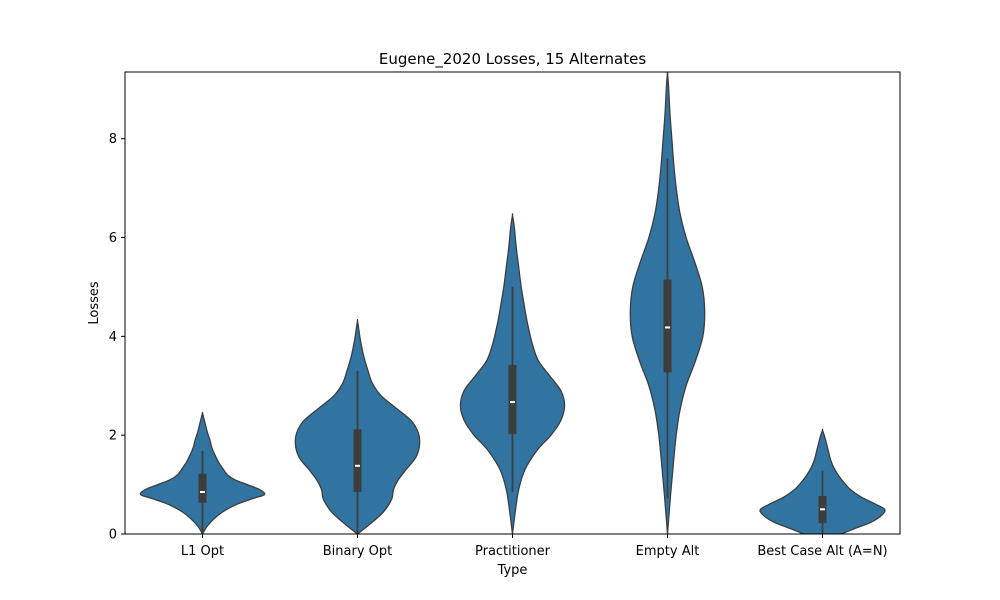  I want to click on x-tick-label-binary-opt: Binary Opt, so click(358, 551).